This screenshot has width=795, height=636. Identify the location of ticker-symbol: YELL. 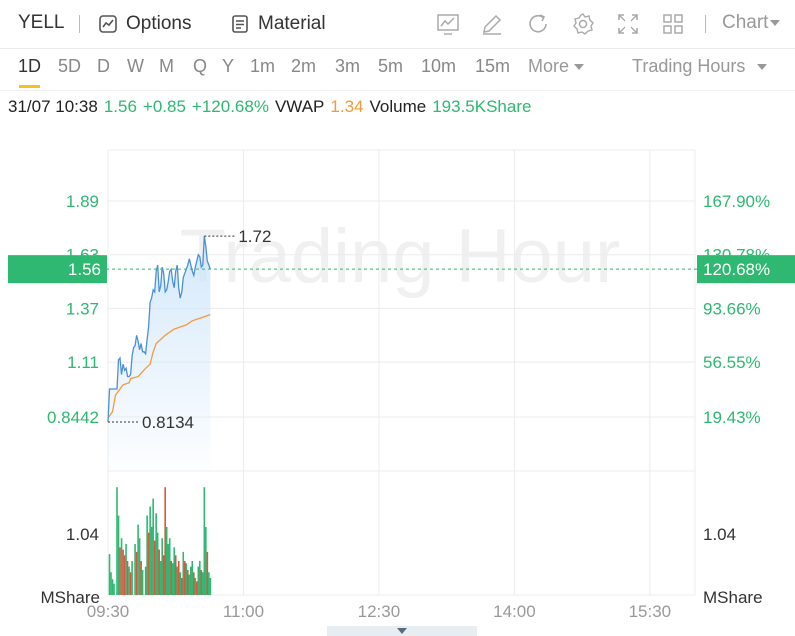
(41, 22).